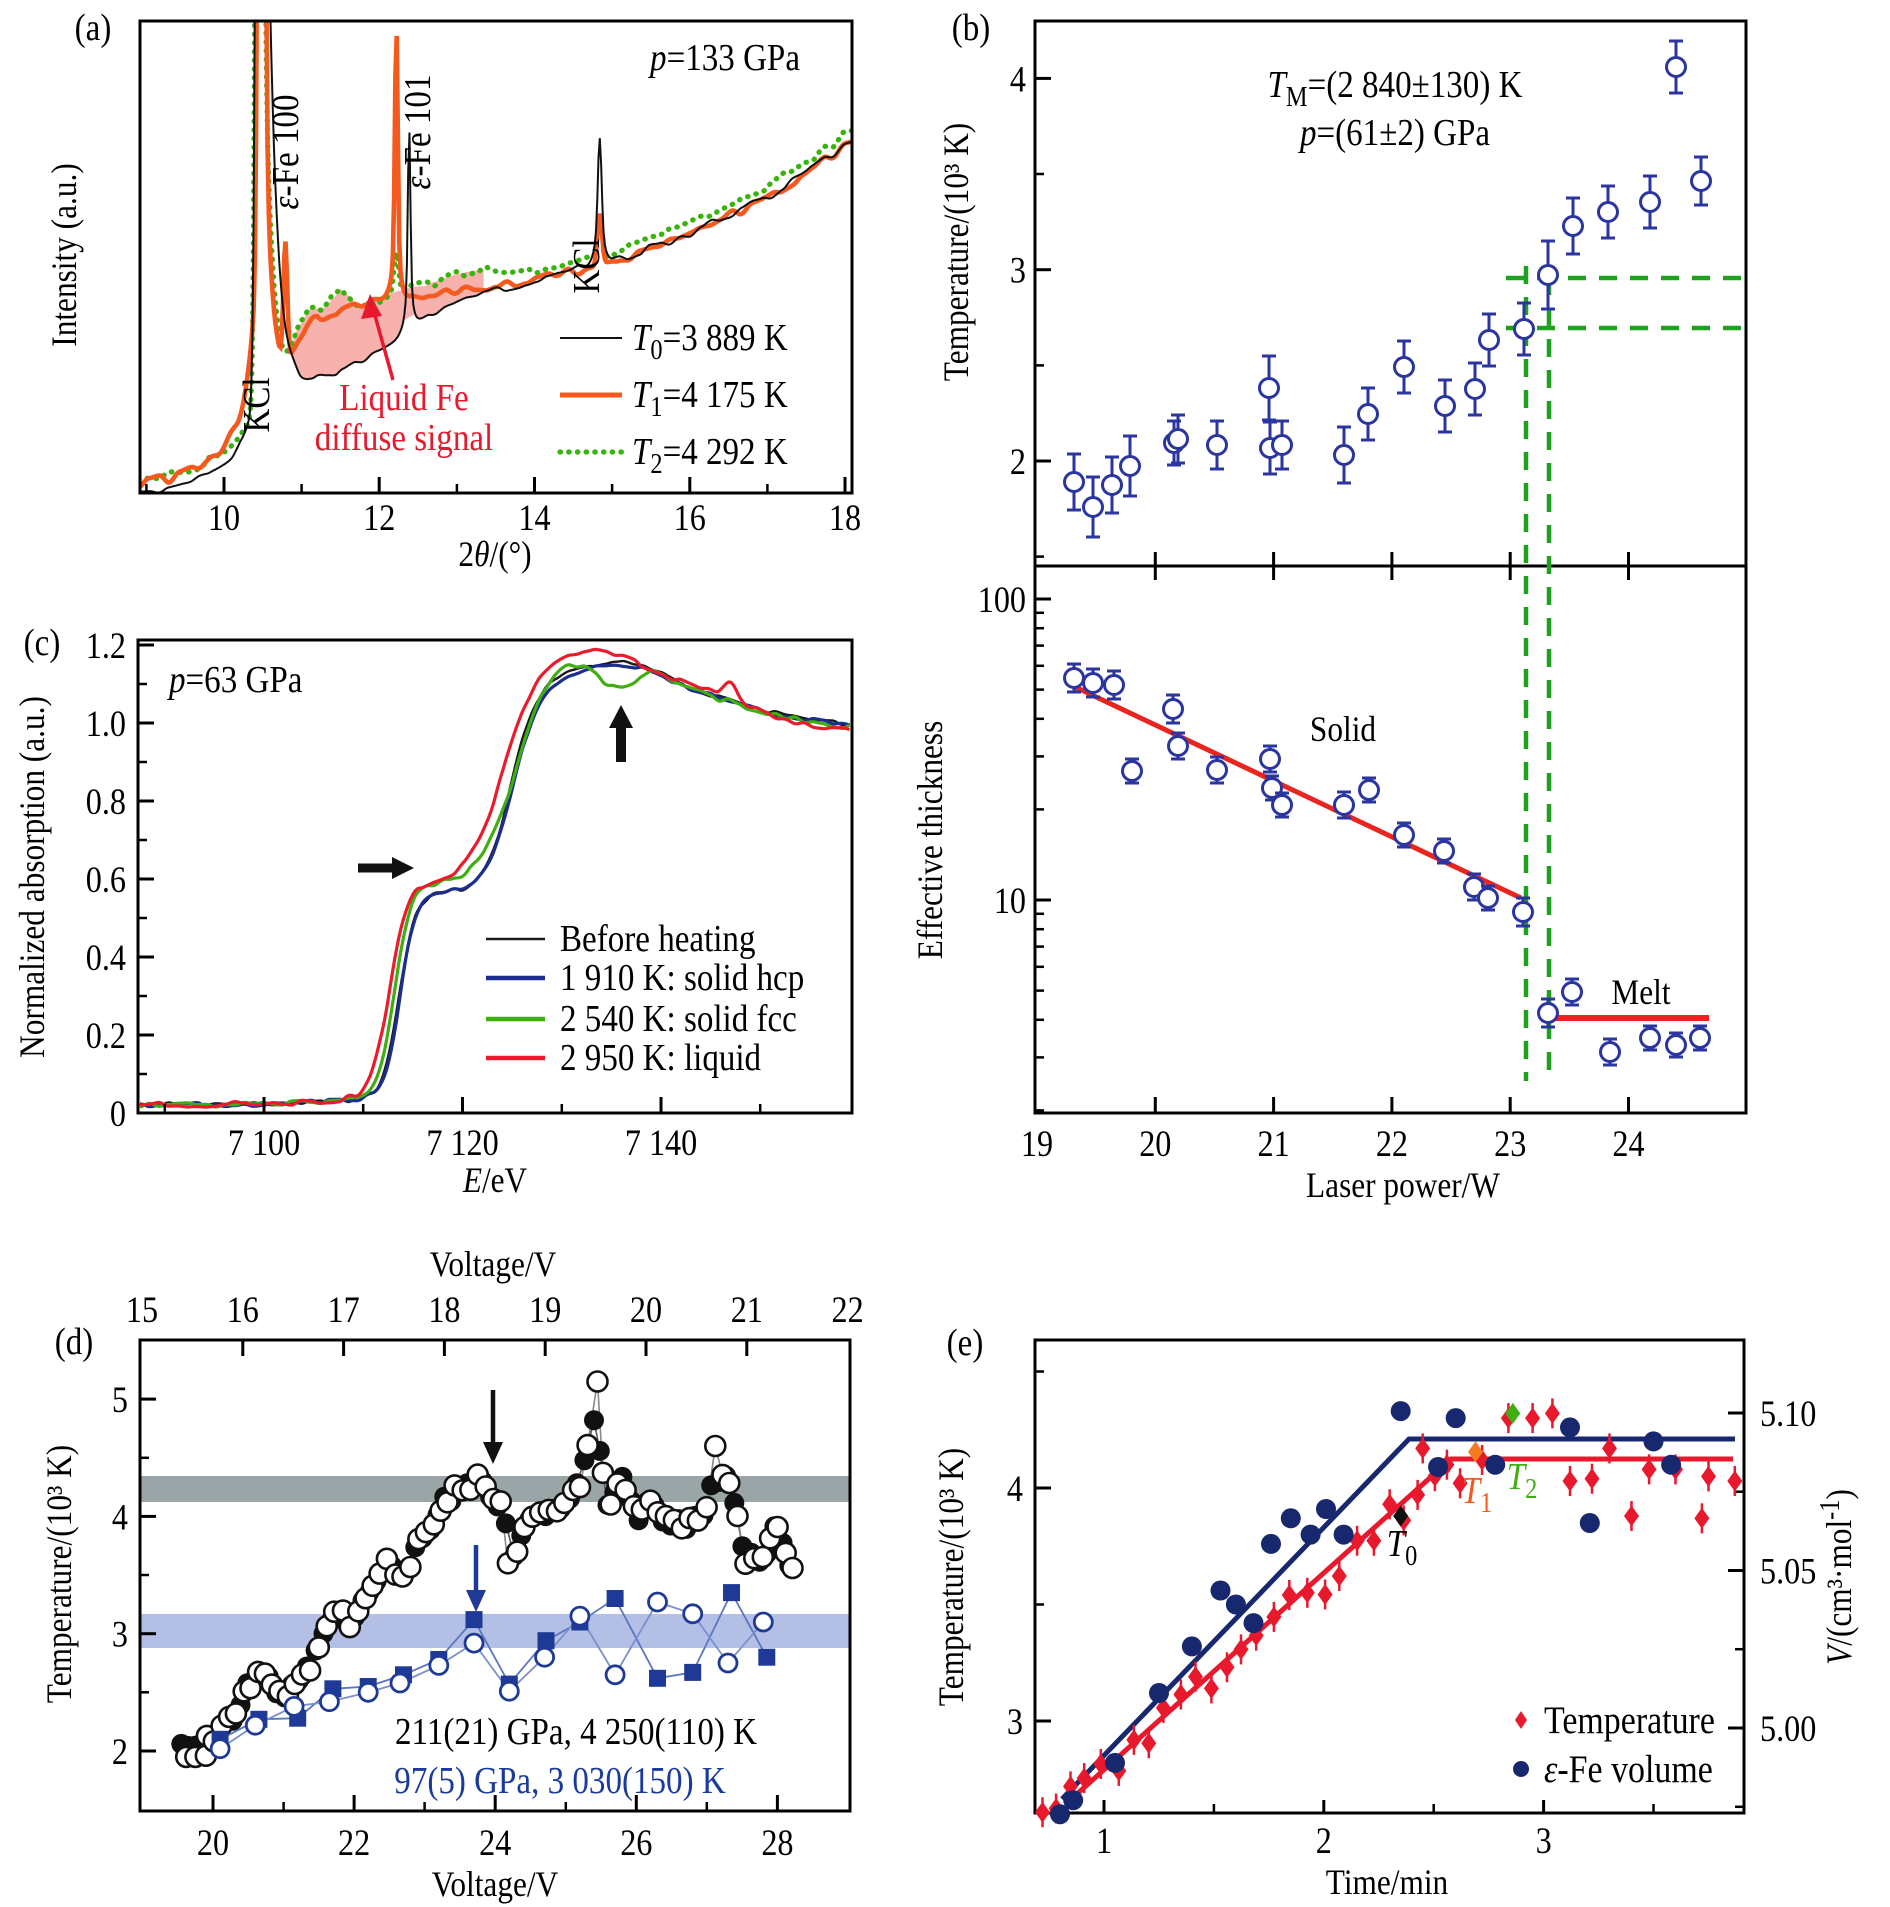 The image size is (1890, 1907). What do you see at coordinates (682, 977) in the screenshot?
I see `svg-text: 1 910 K: solid hcp` at bounding box center [682, 977].